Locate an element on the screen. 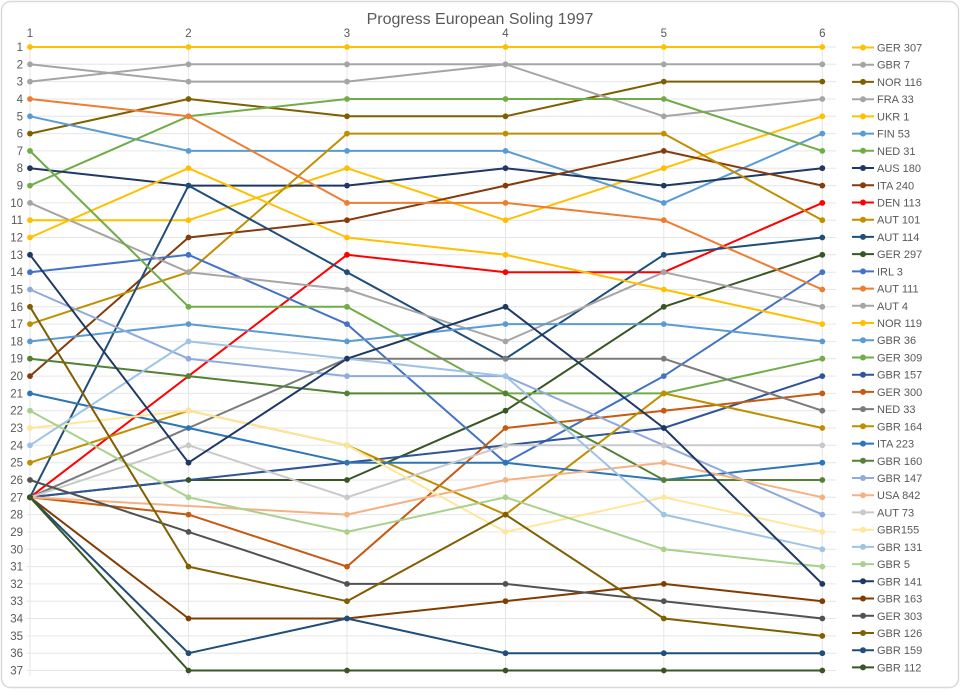 The width and height of the screenshot is (960, 694). svg-text: NED 31 is located at coordinates (896, 152).